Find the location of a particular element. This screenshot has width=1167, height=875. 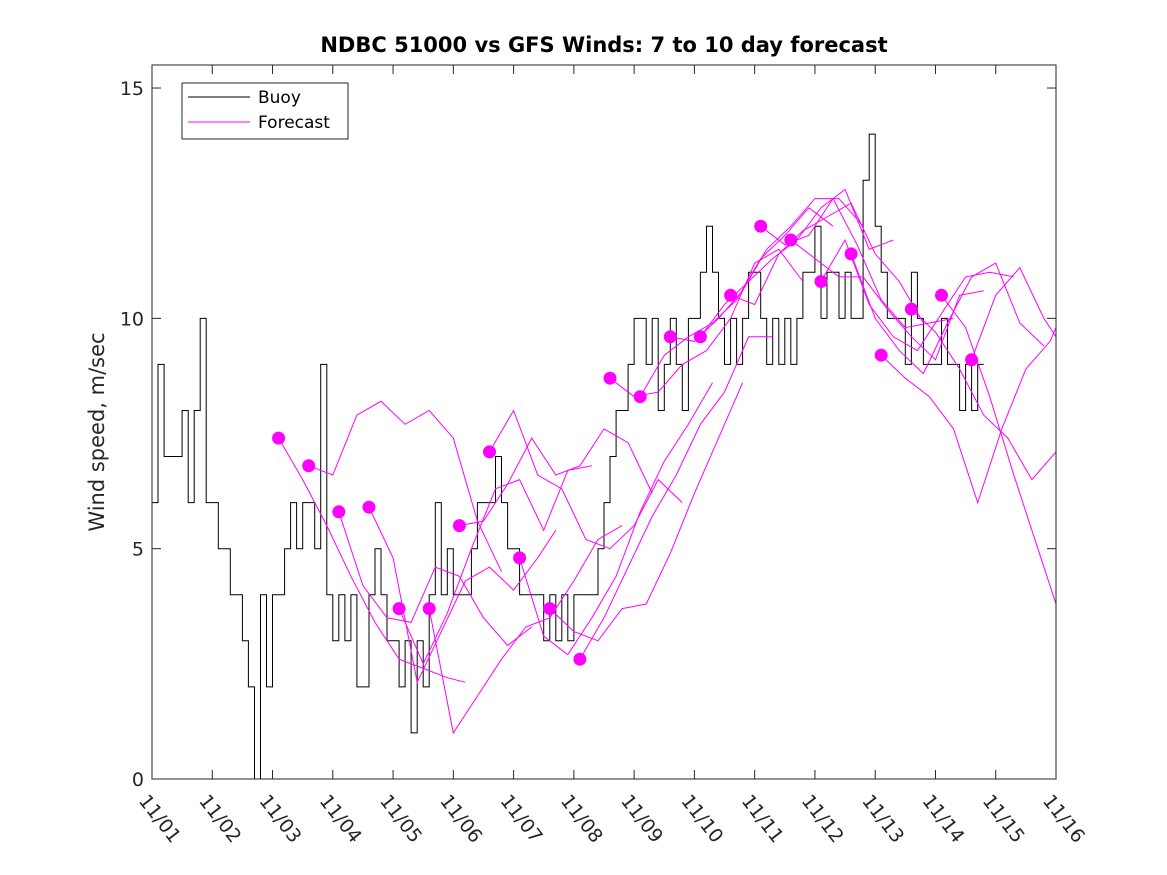

x-tick-label: 11/09 is located at coordinates (641, 819).